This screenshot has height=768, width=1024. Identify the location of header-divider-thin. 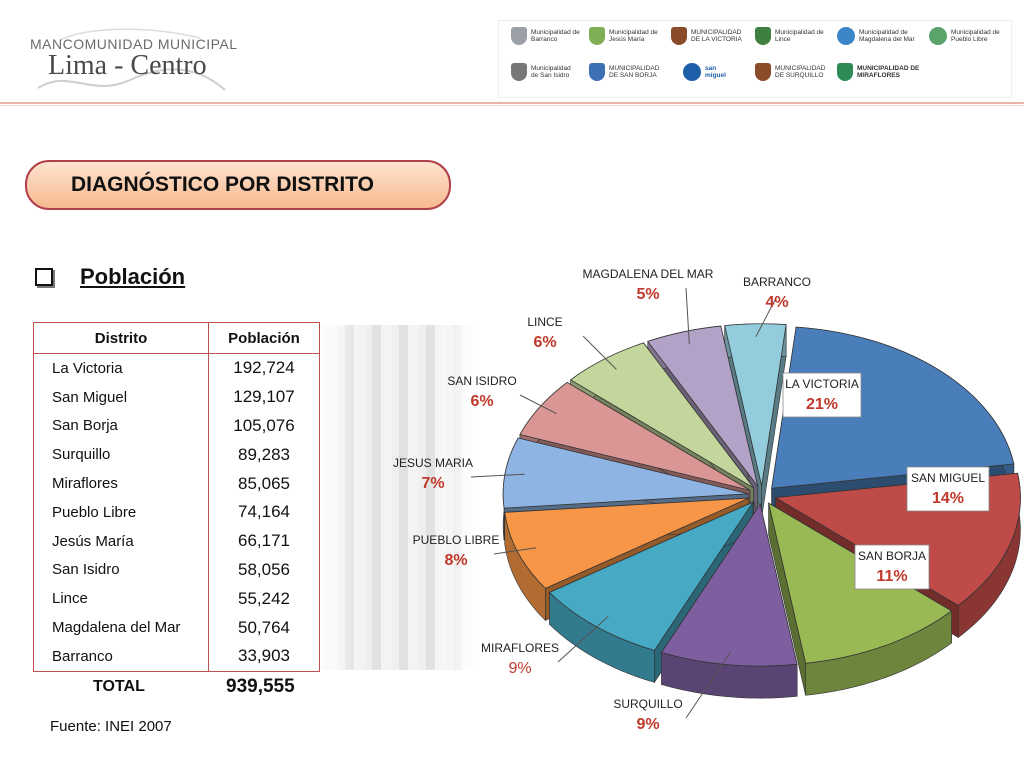
(512, 105).